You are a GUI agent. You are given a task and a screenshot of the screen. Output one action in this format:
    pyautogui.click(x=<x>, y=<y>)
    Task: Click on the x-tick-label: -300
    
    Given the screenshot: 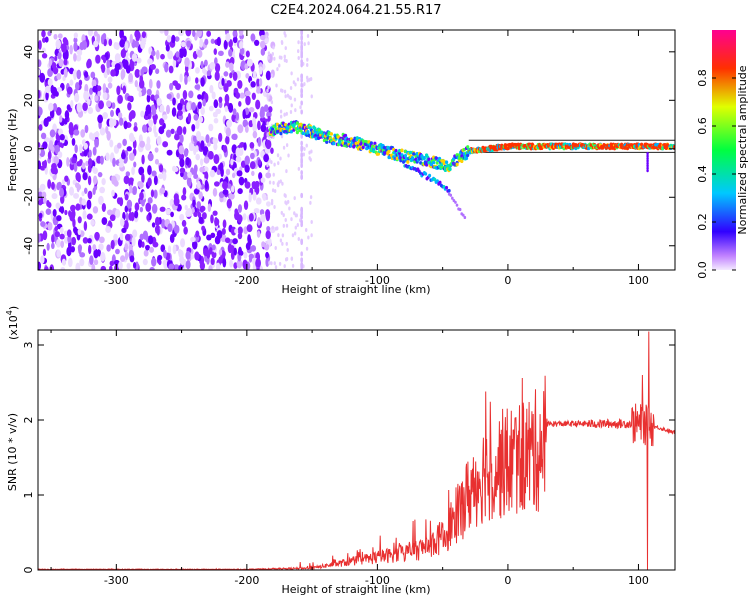 What is the action you would take?
    pyautogui.click(x=116, y=280)
    